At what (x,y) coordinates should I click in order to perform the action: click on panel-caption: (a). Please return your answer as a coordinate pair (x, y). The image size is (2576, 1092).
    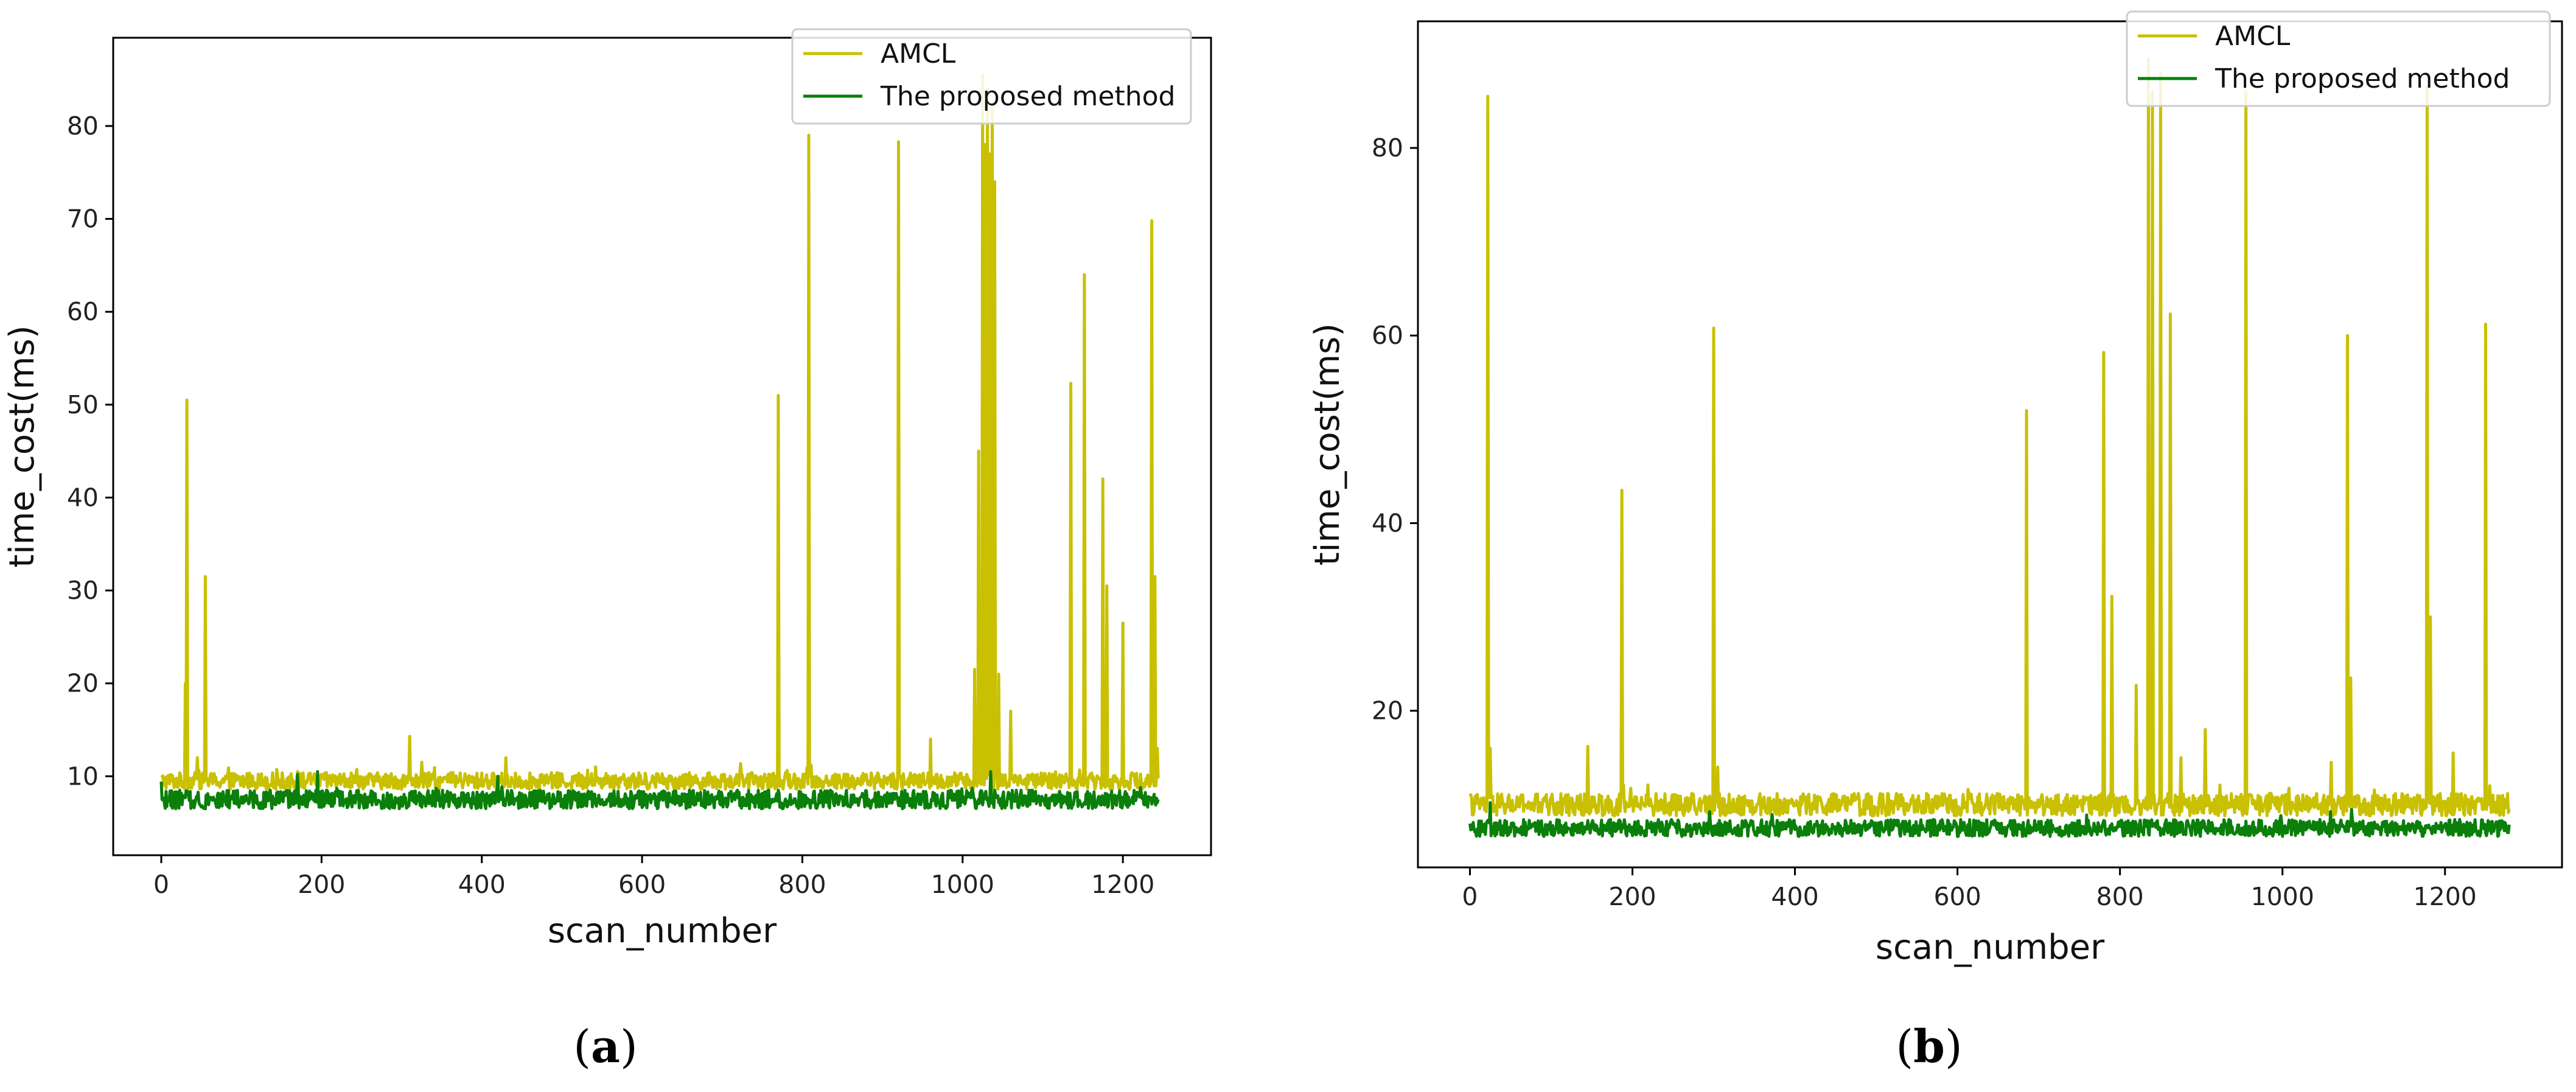
    Looking at the image, I should click on (605, 1047).